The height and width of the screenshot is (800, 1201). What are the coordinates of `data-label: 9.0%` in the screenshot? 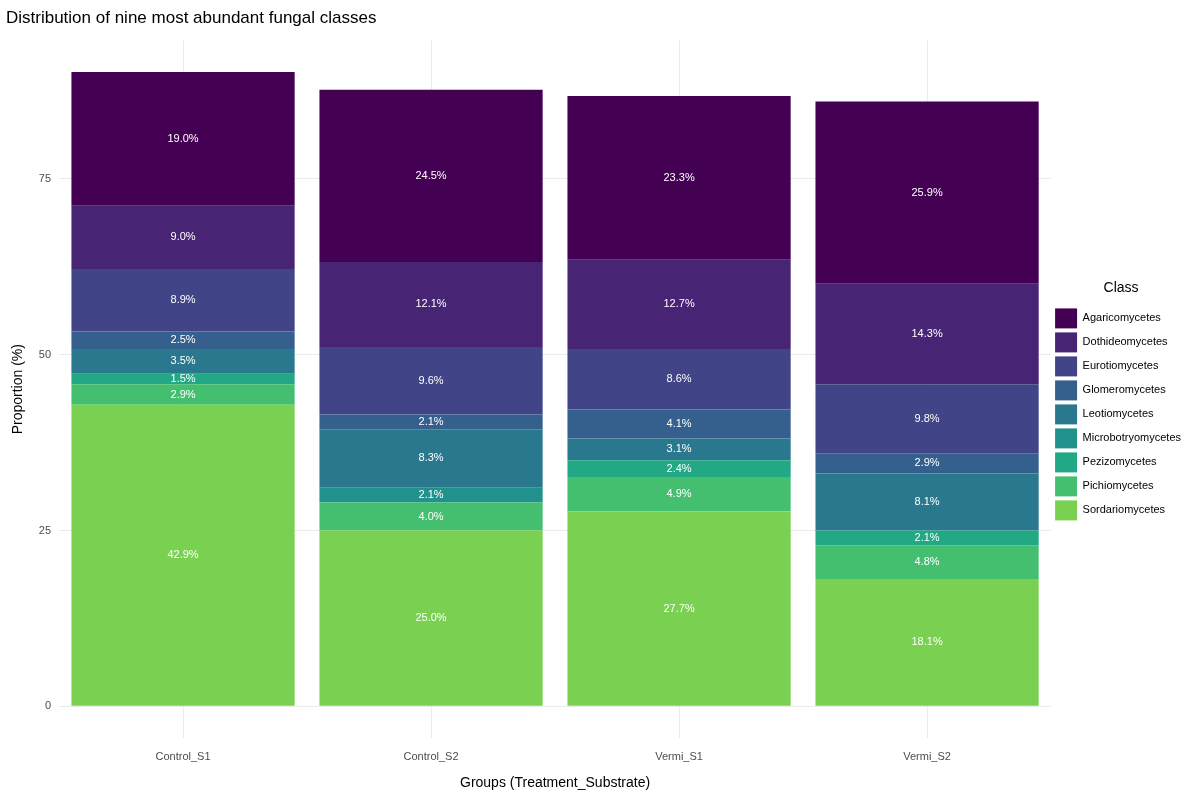 It's located at (183, 236).